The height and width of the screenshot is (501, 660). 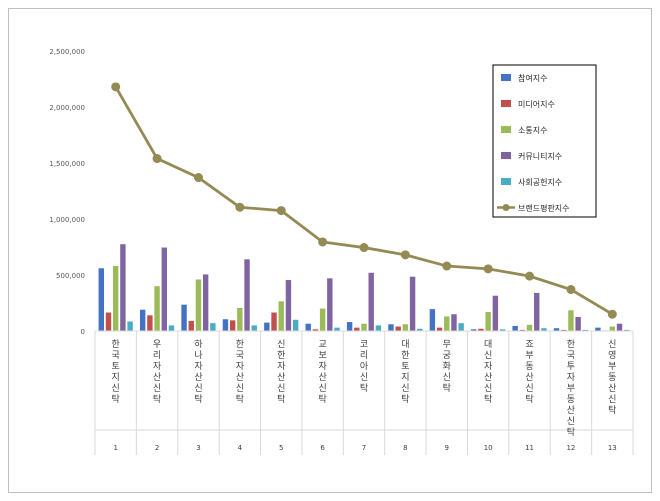 I want to click on x-tick-number: 11, so click(x=529, y=448).